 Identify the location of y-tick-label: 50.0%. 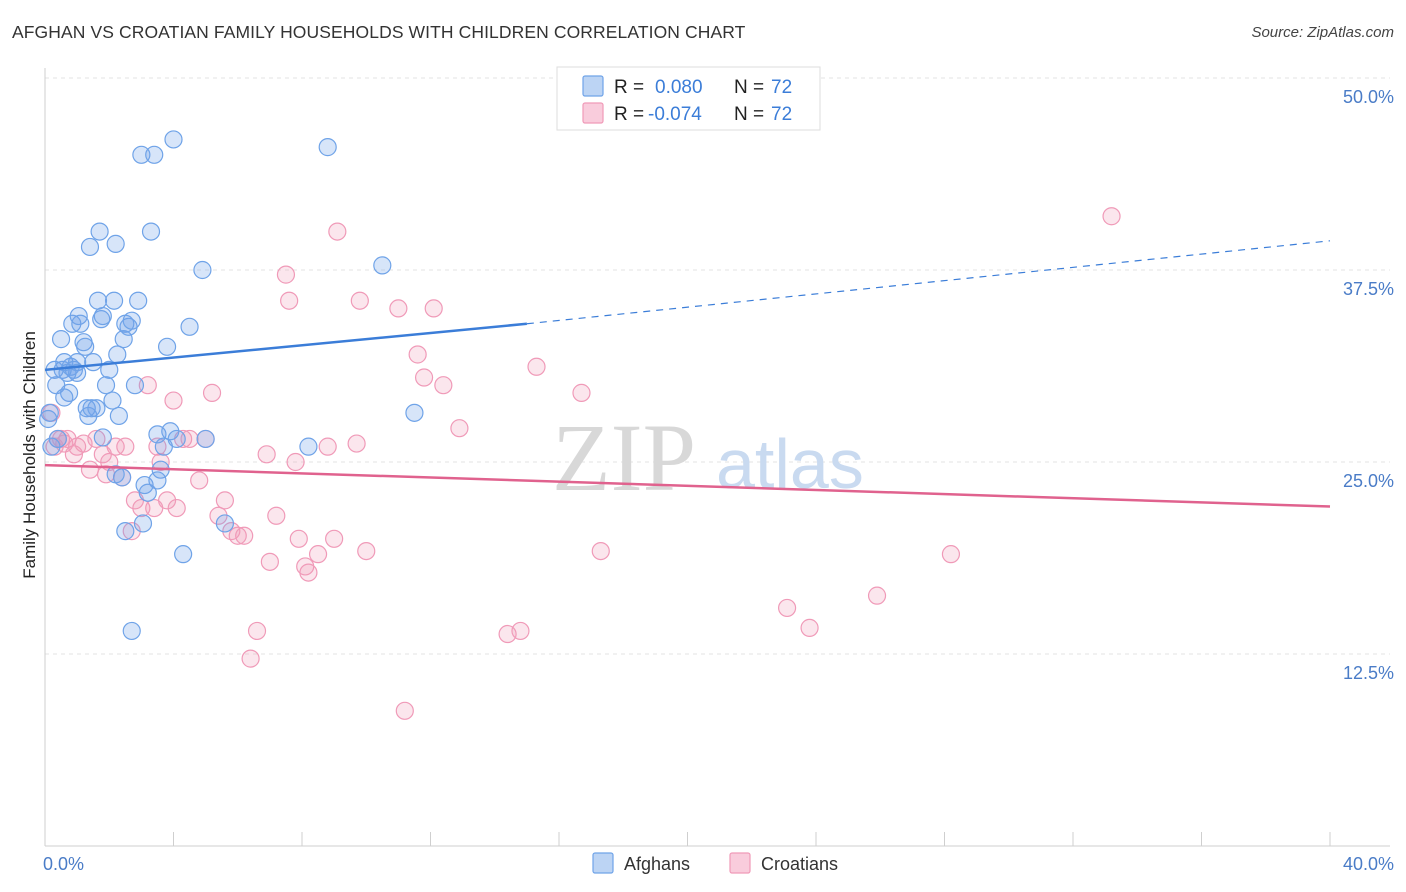
(1368, 97).